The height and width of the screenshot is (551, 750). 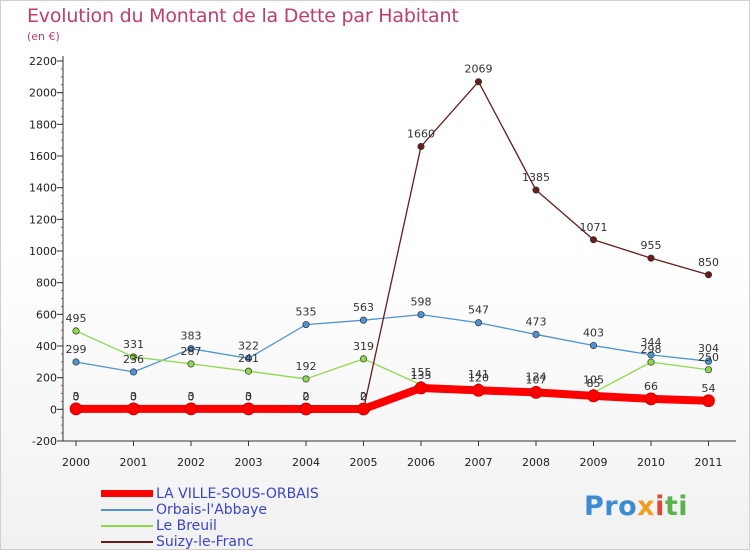 I want to click on x-tick-label: 2007, so click(x=479, y=462).